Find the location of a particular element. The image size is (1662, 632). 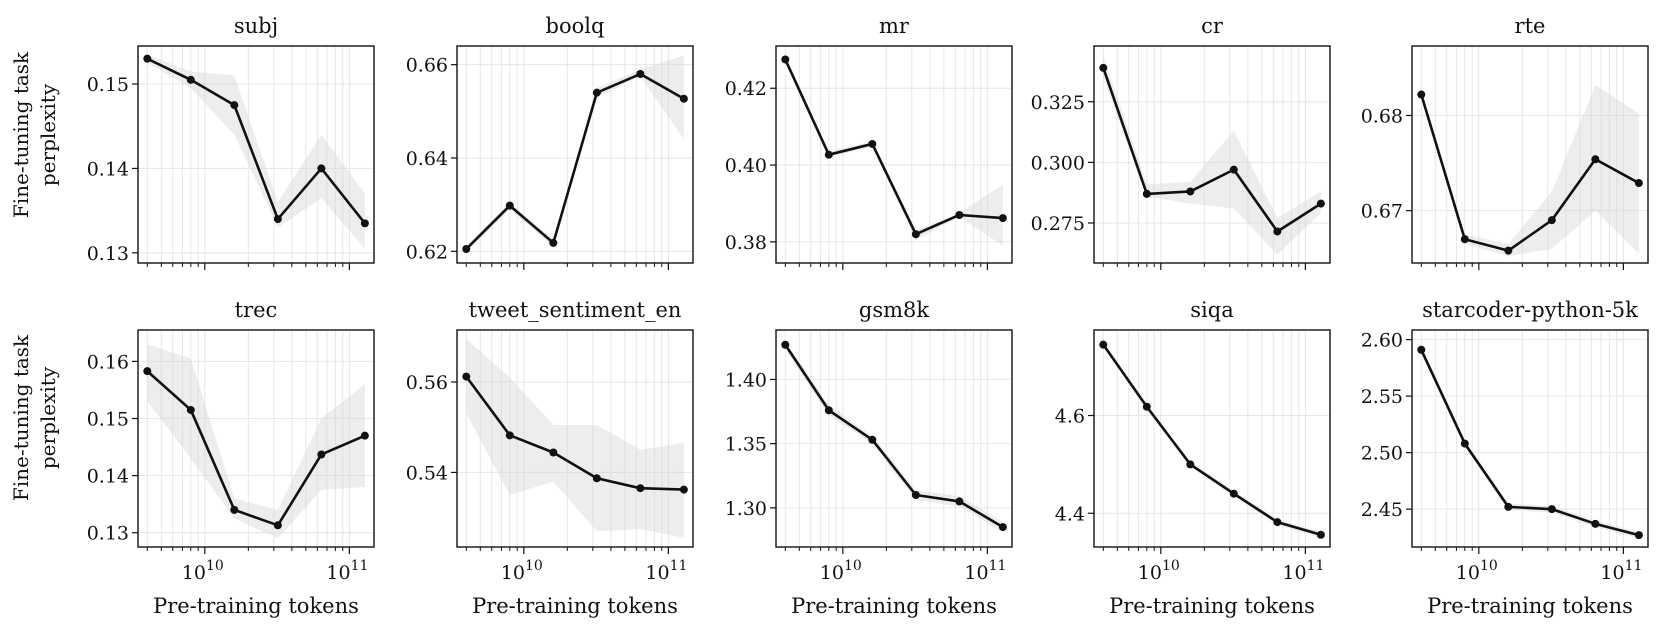

y-tick-label: 1.30 is located at coordinates (746, 509).